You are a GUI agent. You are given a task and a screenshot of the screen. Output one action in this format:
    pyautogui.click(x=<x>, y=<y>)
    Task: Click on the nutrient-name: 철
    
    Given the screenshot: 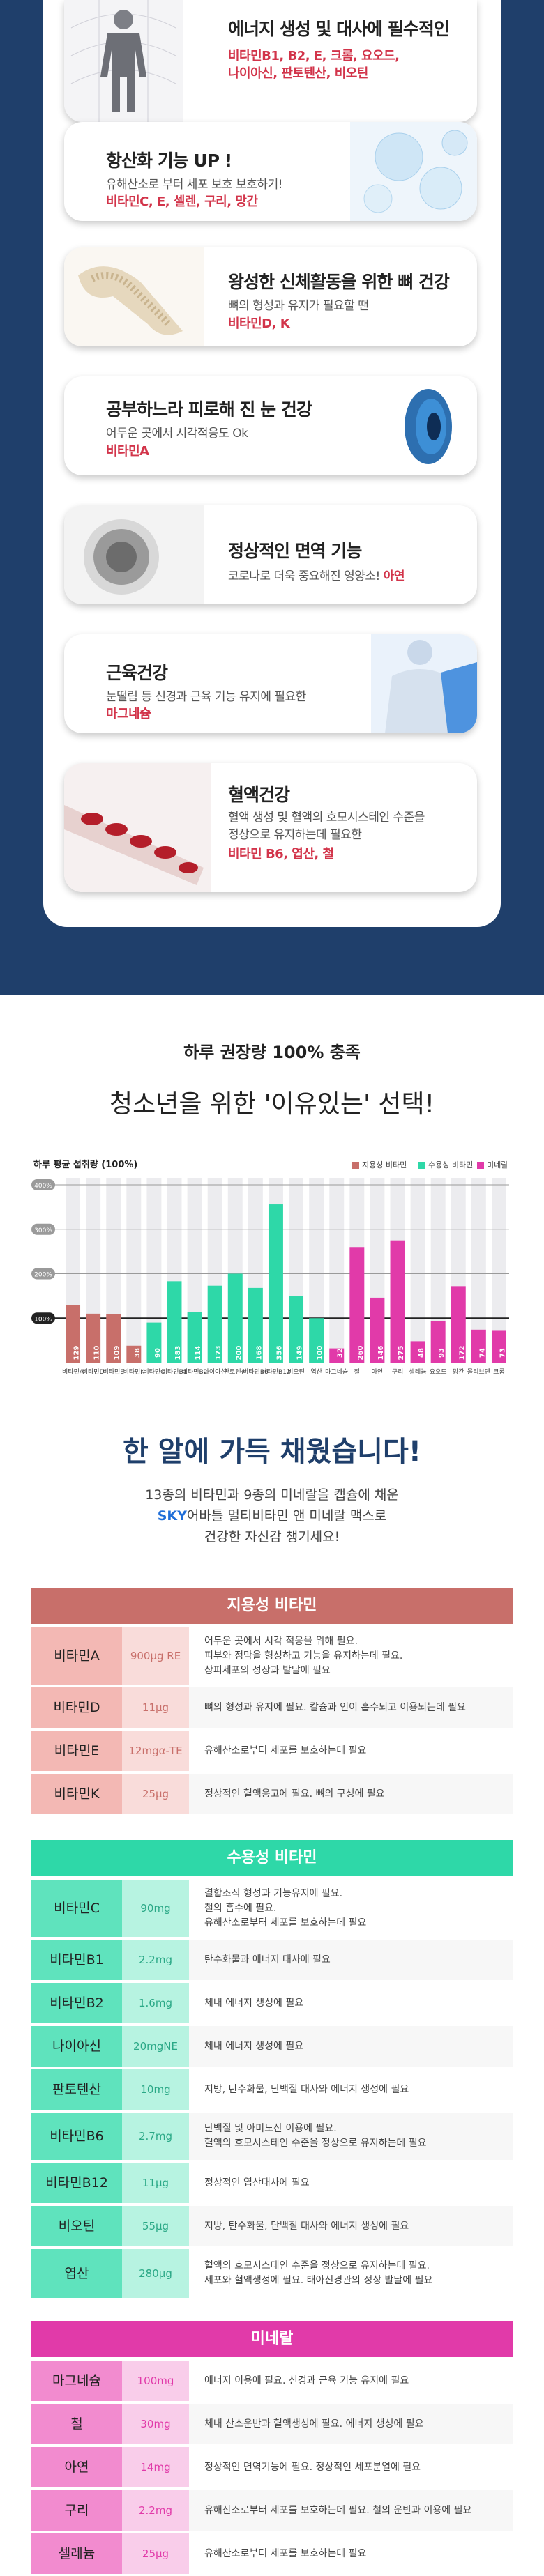 What is the action you would take?
    pyautogui.click(x=76, y=2424)
    